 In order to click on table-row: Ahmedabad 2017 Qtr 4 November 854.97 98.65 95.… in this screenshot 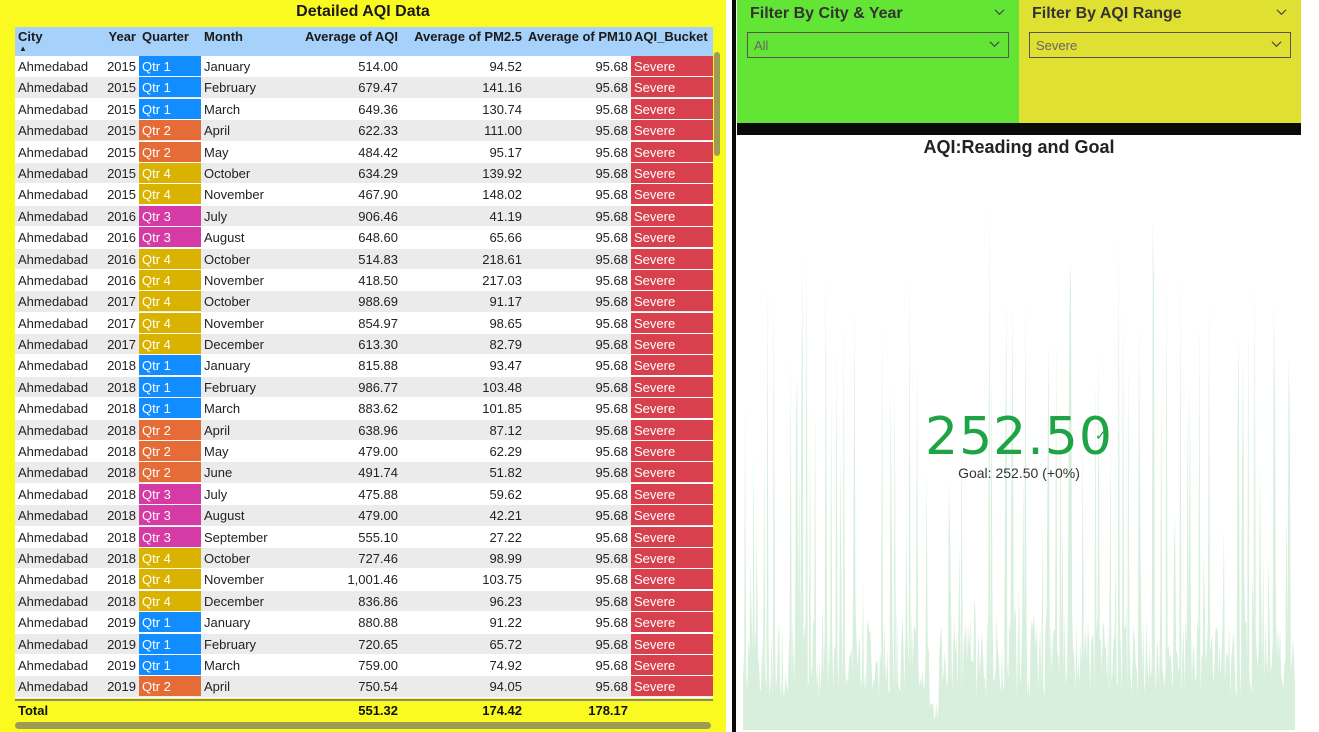, I will do `click(364, 323)`.